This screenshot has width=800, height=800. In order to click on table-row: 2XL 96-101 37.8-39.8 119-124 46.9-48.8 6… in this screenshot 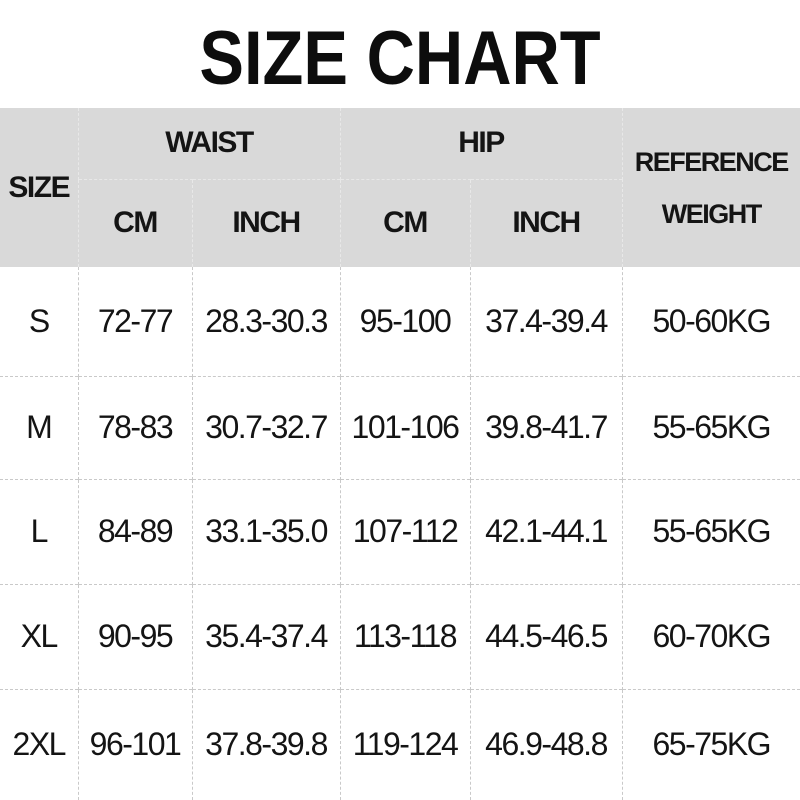, I will do `click(400, 744)`.